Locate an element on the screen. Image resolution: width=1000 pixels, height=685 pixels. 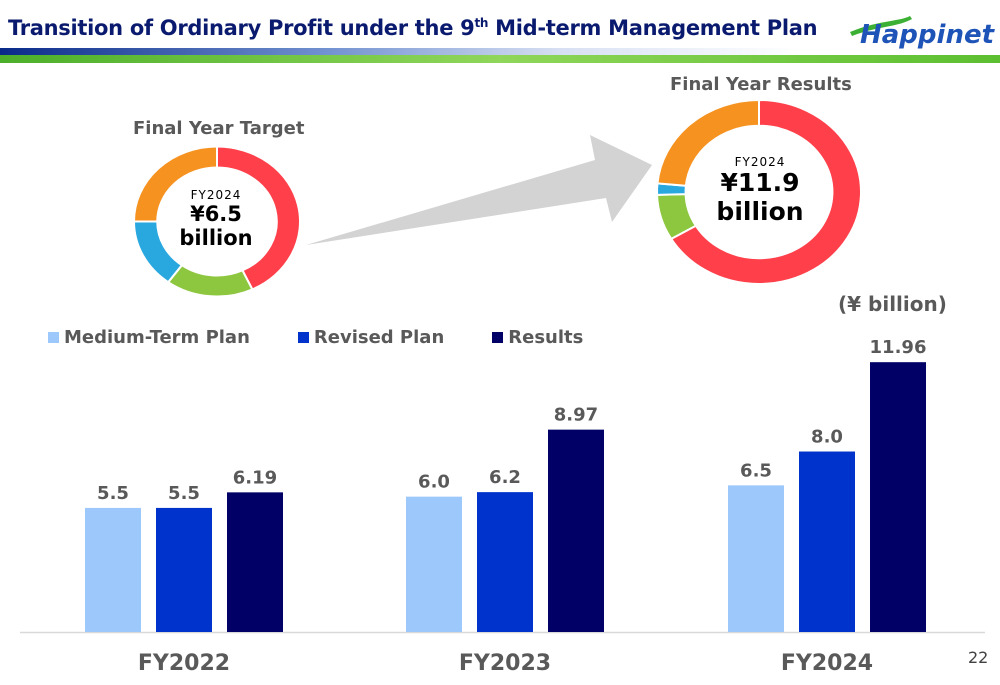
data-label: 8.0 is located at coordinates (827, 437).